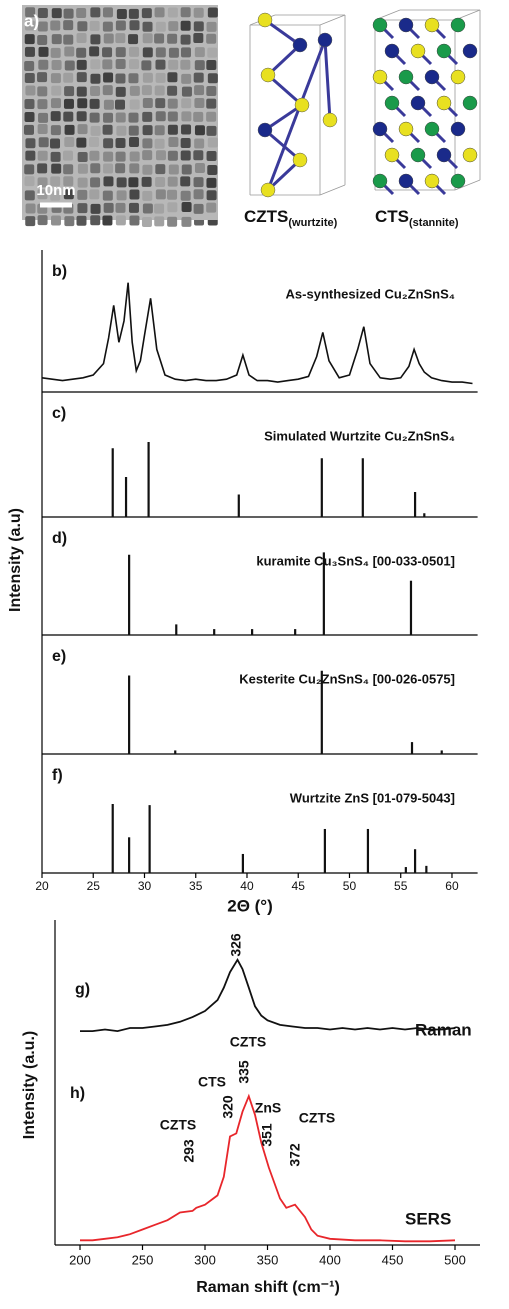 This screenshot has width=509, height=1309. Describe the element at coordinates (266, 216) in the screenshot. I see `structure-name: CZTS` at that location.